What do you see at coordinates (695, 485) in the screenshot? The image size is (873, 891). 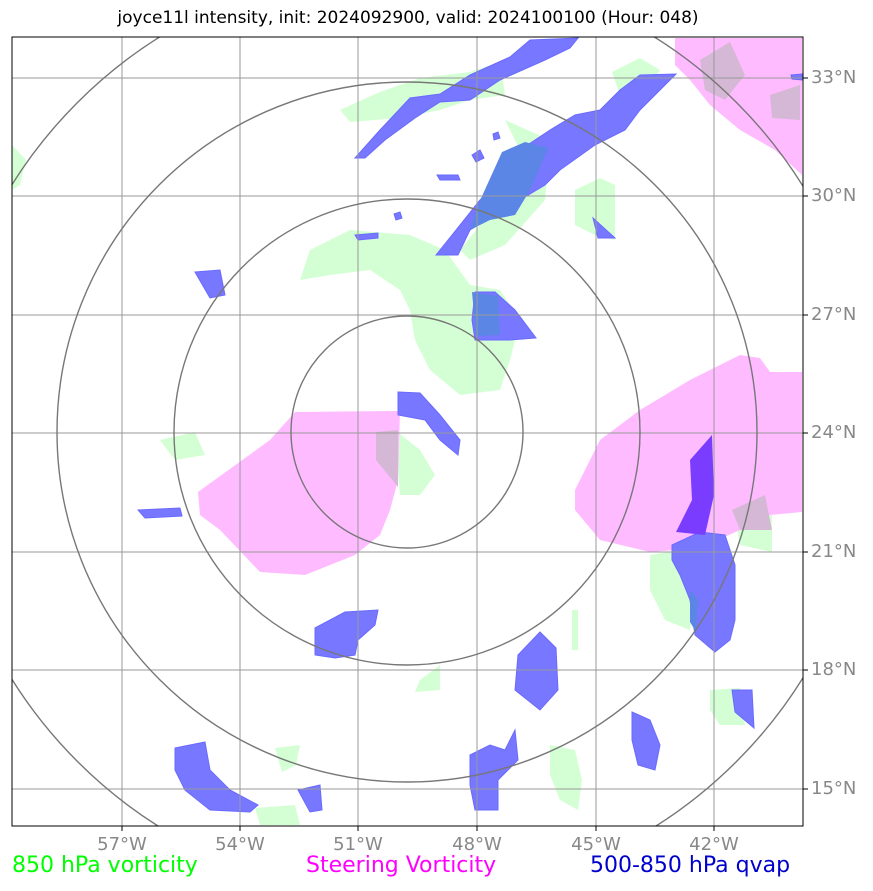 I see `qvap-over-steering` at bounding box center [695, 485].